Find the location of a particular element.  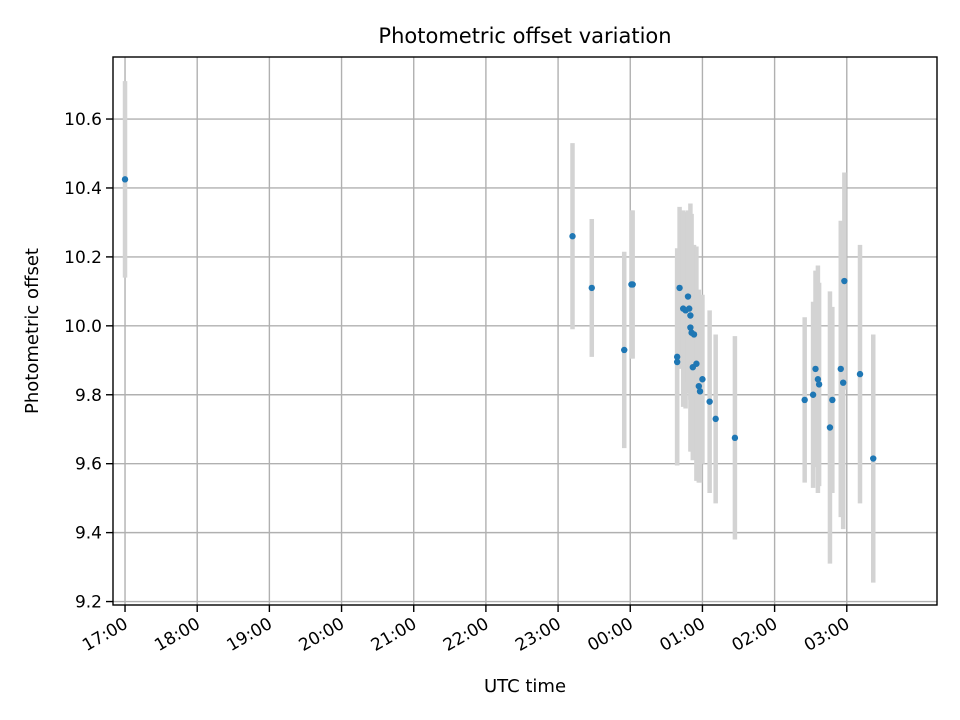

y-tick-label: 9.2 is located at coordinates (88, 603).